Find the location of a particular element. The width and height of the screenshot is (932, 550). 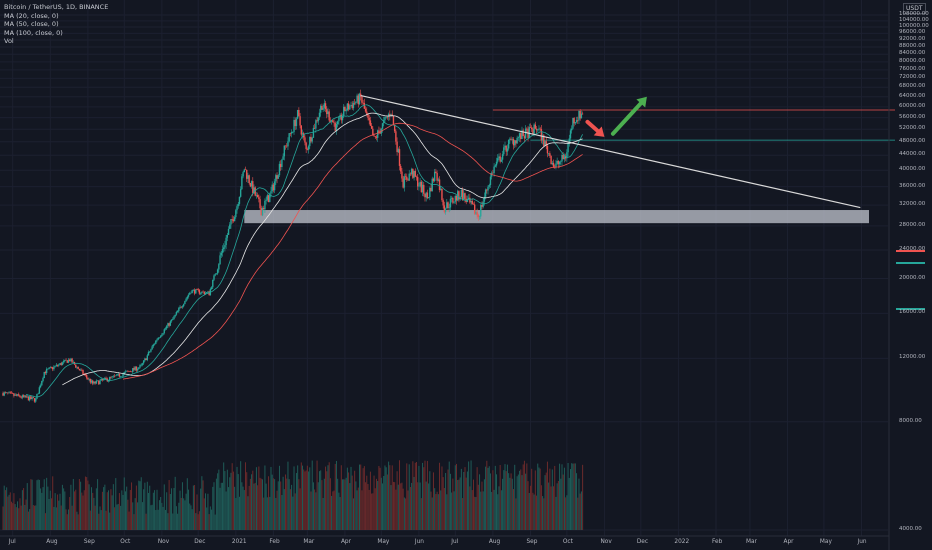

legend-ma20: MA (20, close, 0) is located at coordinates (31, 15).